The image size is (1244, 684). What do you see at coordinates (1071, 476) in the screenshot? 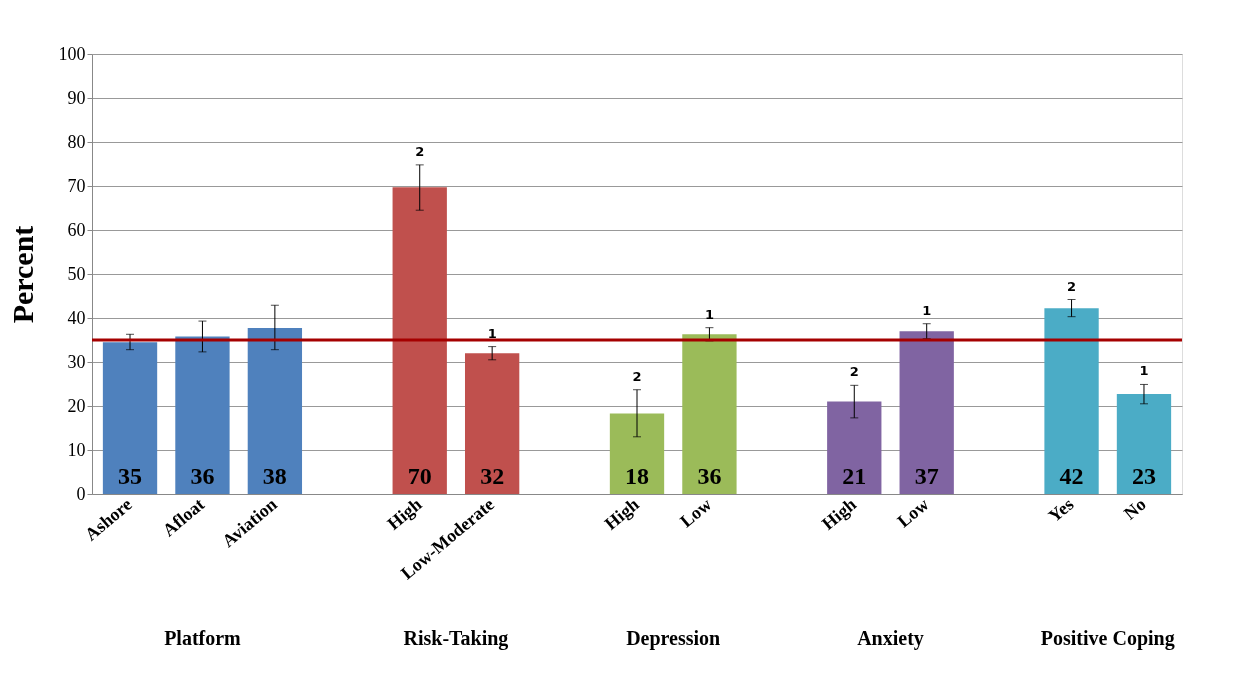
I see `data-label: 42` at bounding box center [1071, 476].